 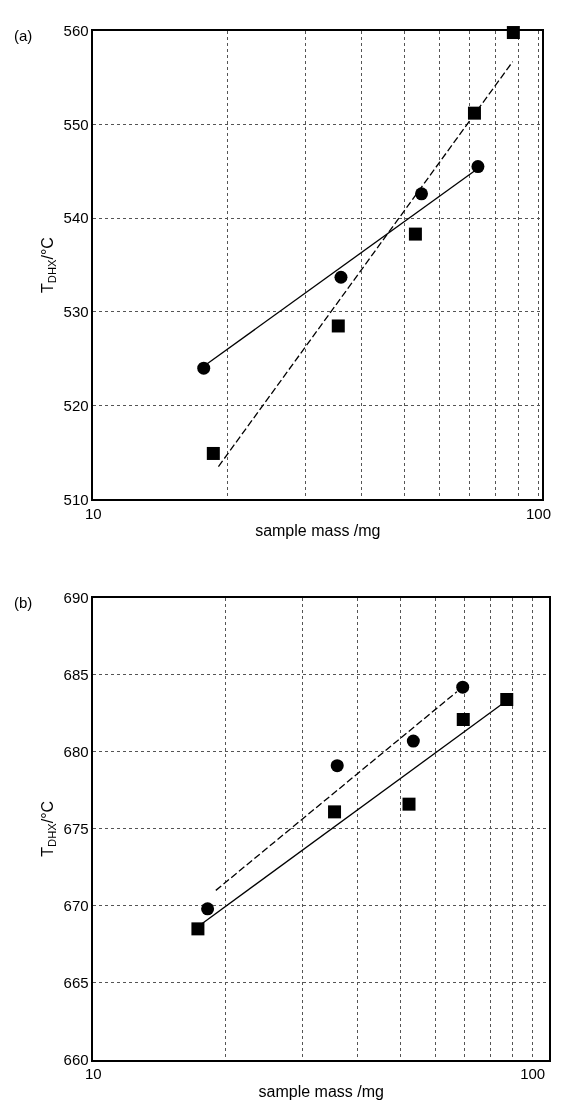 I want to click on text: (b), so click(x=23, y=602).